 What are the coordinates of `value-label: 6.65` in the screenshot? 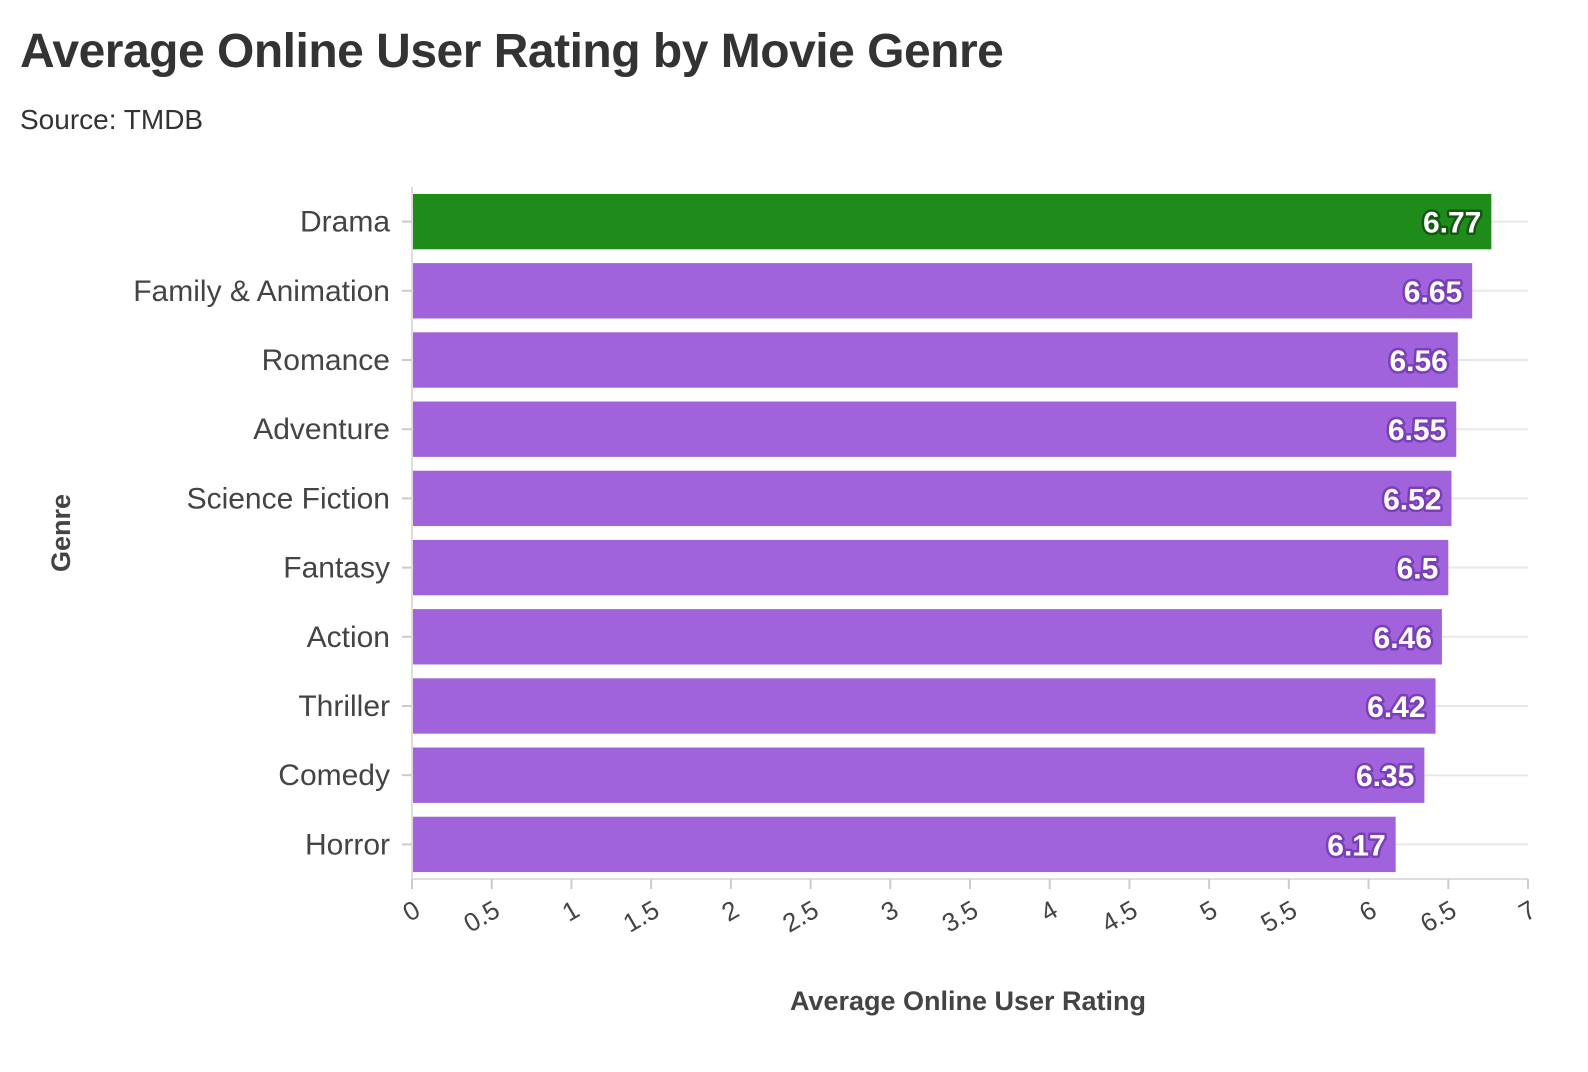 It's located at (1433, 292).